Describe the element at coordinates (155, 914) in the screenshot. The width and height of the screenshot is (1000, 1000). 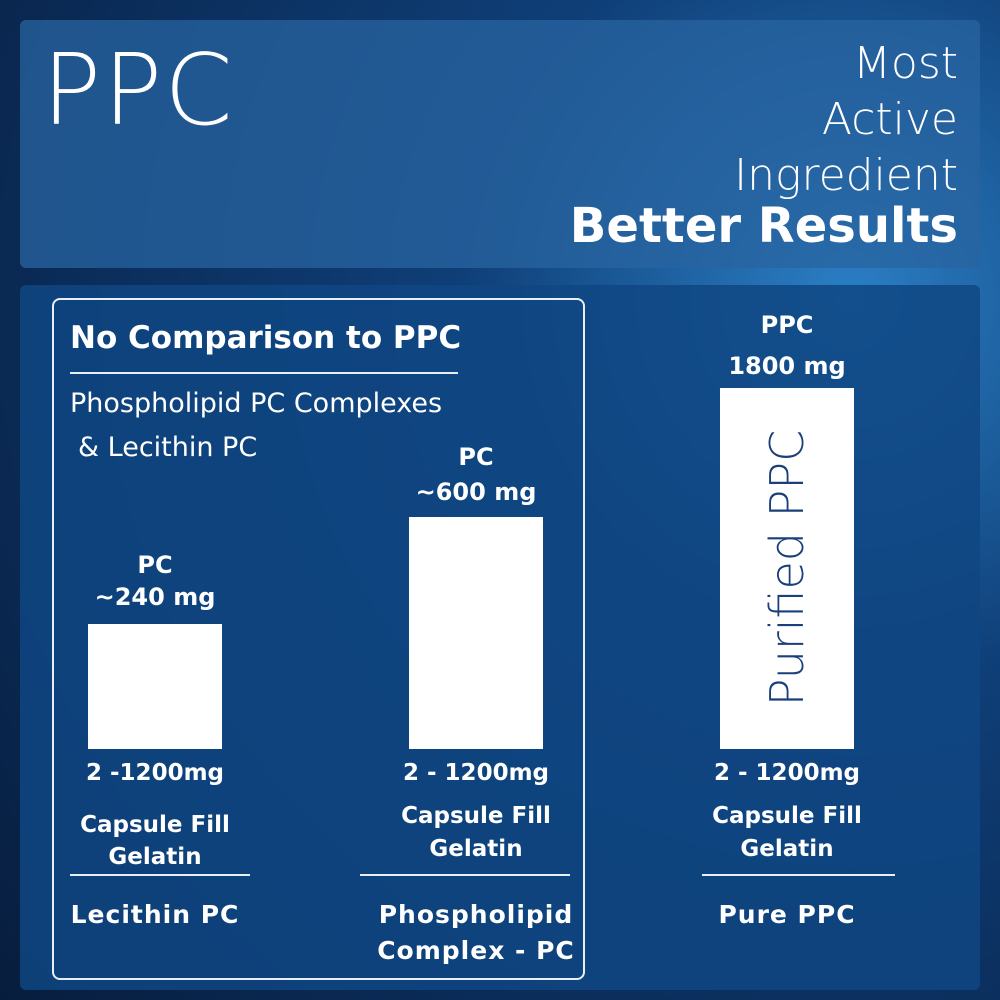
I see `category-label: Lecithin PC` at that location.